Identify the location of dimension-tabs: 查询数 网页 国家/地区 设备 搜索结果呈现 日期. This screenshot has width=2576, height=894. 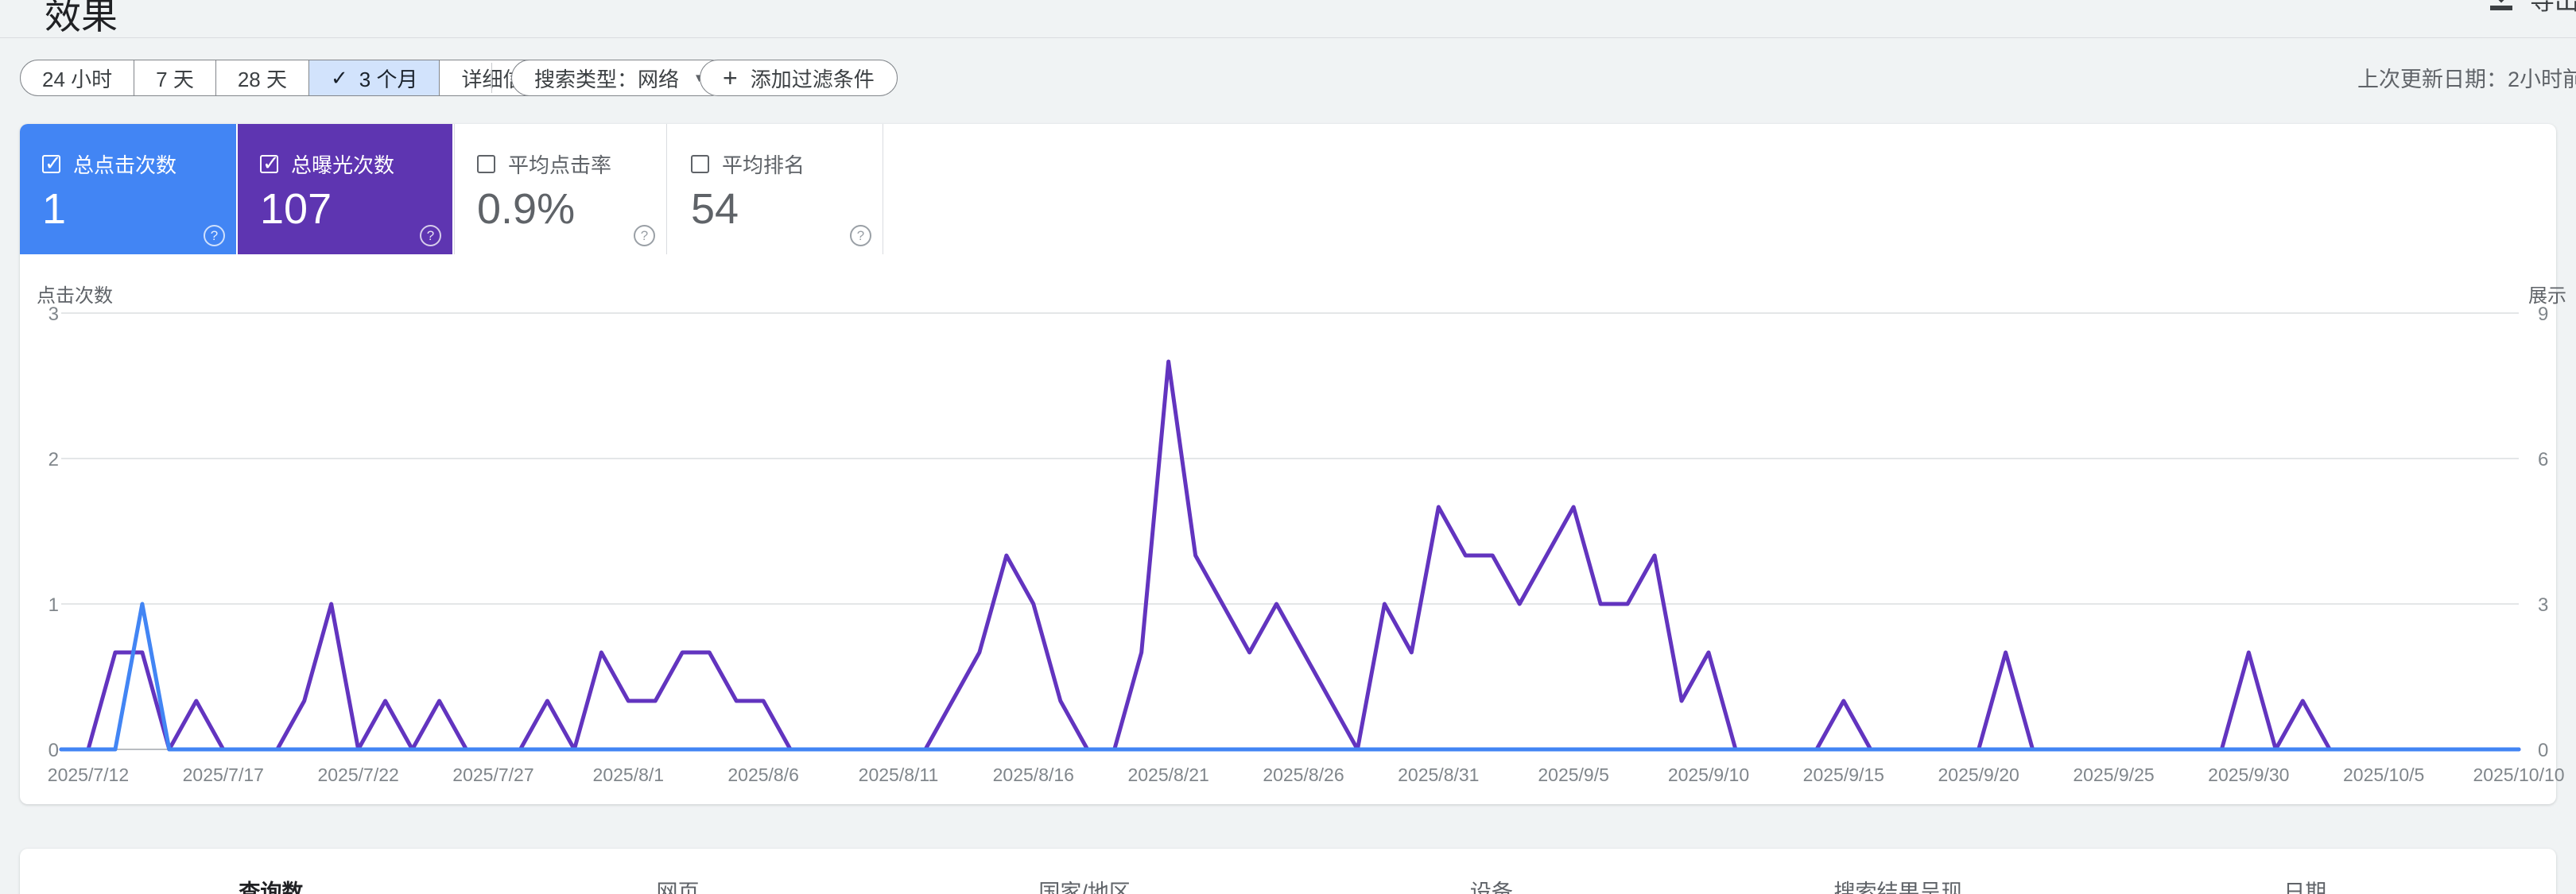
(1288, 871).